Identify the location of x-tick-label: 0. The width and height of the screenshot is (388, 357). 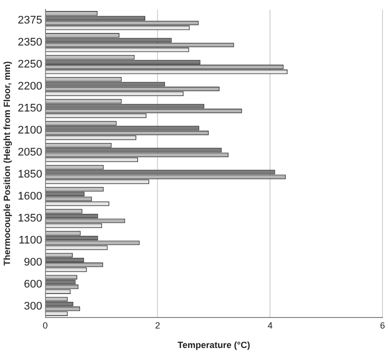
(45, 325).